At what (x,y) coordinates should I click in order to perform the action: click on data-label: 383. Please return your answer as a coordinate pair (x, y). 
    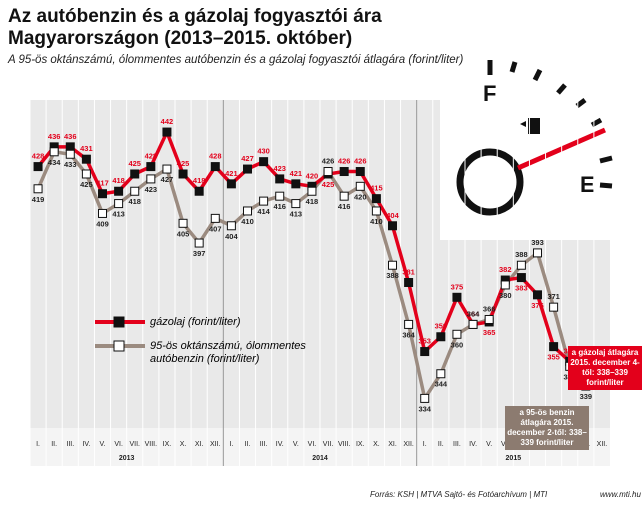
    Looking at the image, I should click on (521, 288).